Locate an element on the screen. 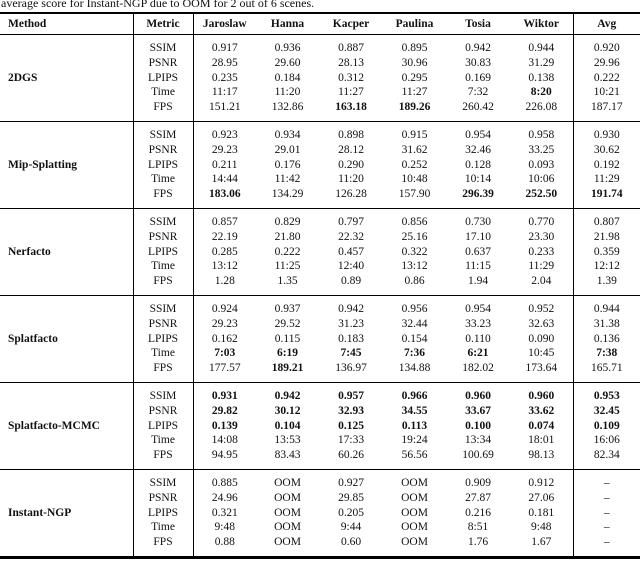 This screenshot has height=566, width=640. value-cell: 33.25 is located at coordinates (541, 149).